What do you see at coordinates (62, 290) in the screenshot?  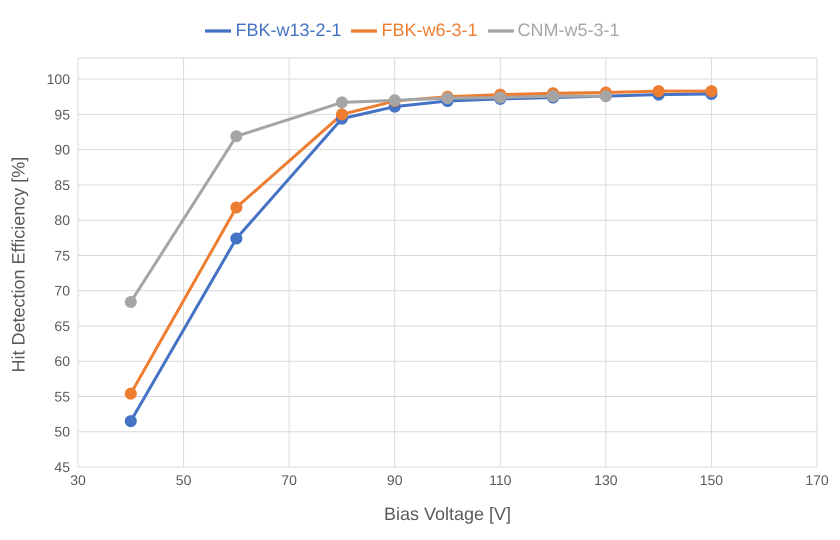 I see `y-tick-label: 70` at bounding box center [62, 290].